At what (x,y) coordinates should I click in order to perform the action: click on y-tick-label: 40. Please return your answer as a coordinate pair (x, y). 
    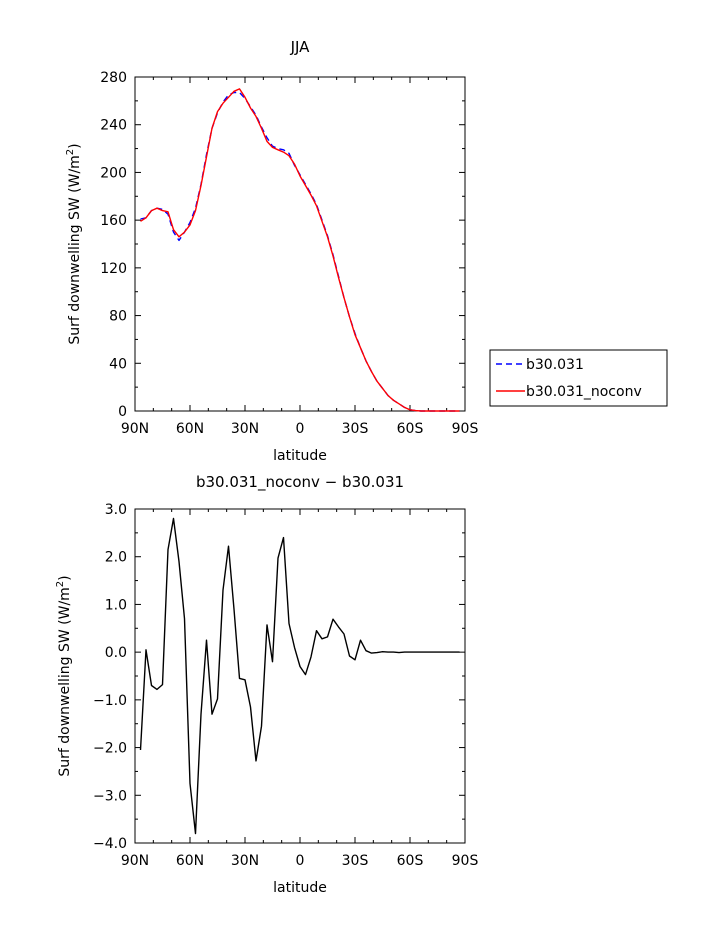
    Looking at the image, I should click on (118, 364).